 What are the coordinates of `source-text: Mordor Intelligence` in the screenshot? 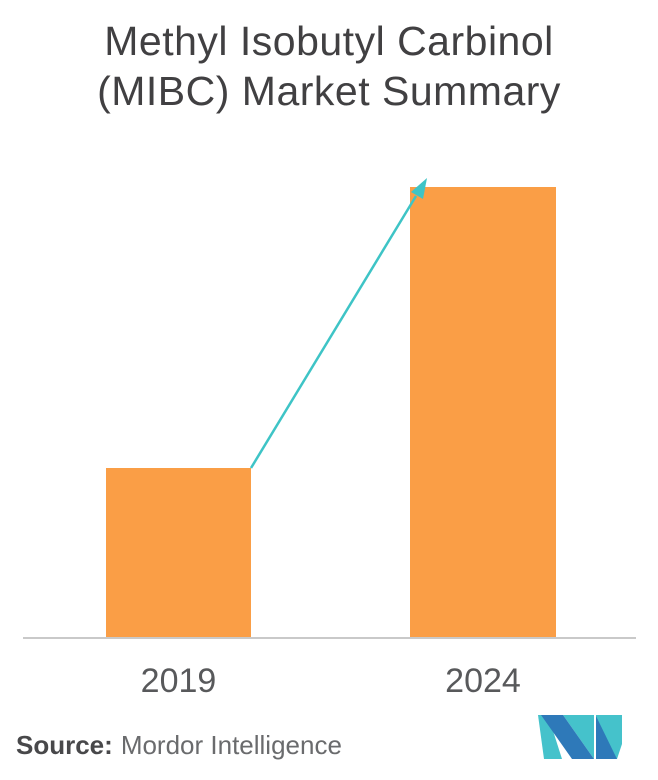 It's located at (231, 745).